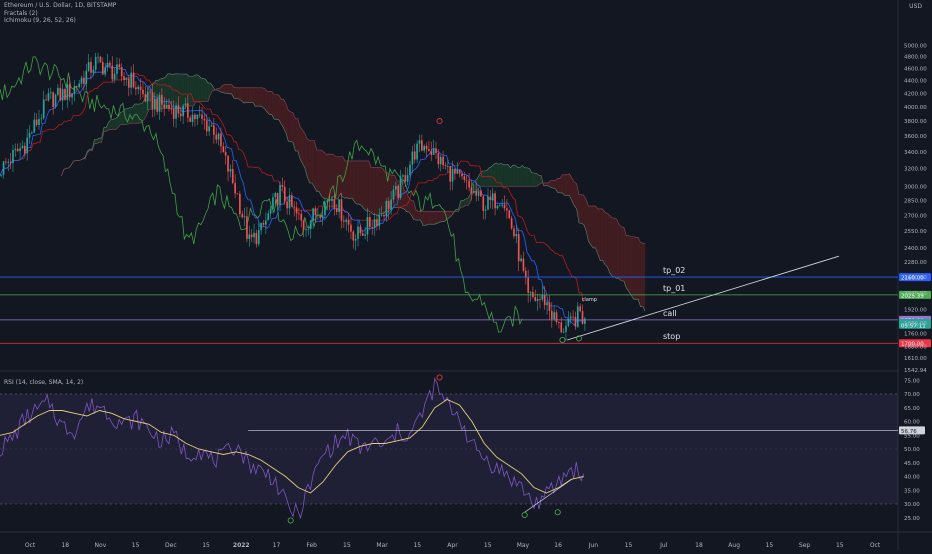 The width and height of the screenshot is (932, 554). Describe the element at coordinates (912, 395) in the screenshot. I see `rsi-axis-tick: 70.00` at that location.